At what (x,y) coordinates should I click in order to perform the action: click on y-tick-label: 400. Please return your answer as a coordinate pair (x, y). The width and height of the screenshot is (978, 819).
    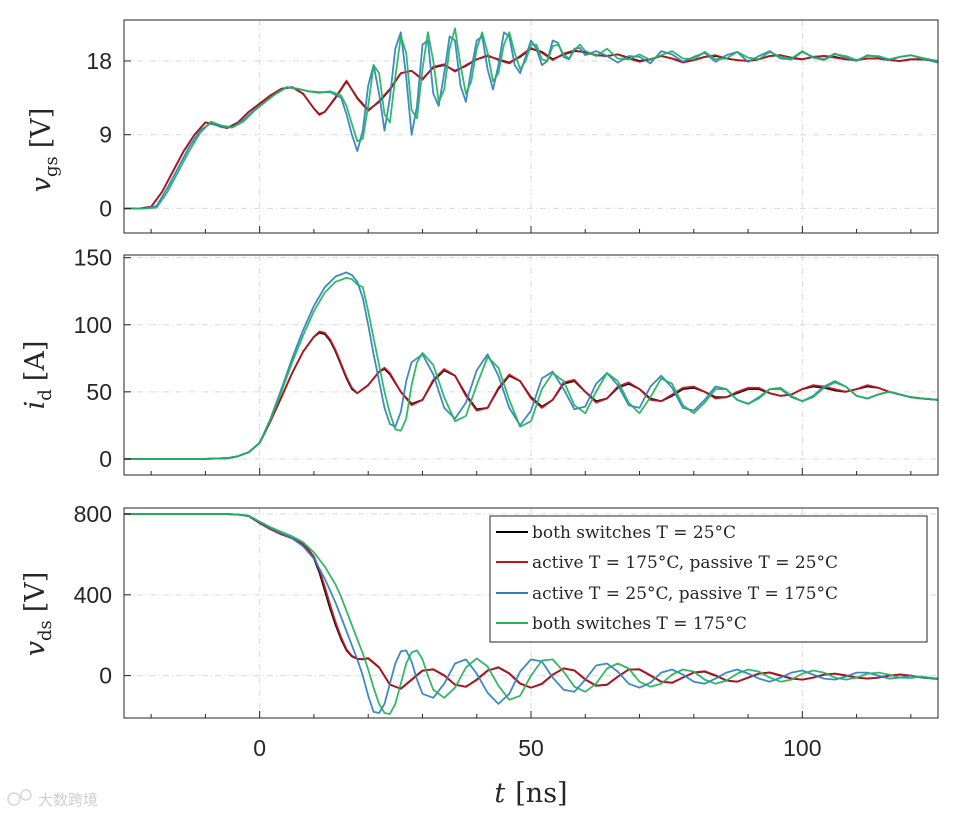
    Looking at the image, I should click on (93, 595).